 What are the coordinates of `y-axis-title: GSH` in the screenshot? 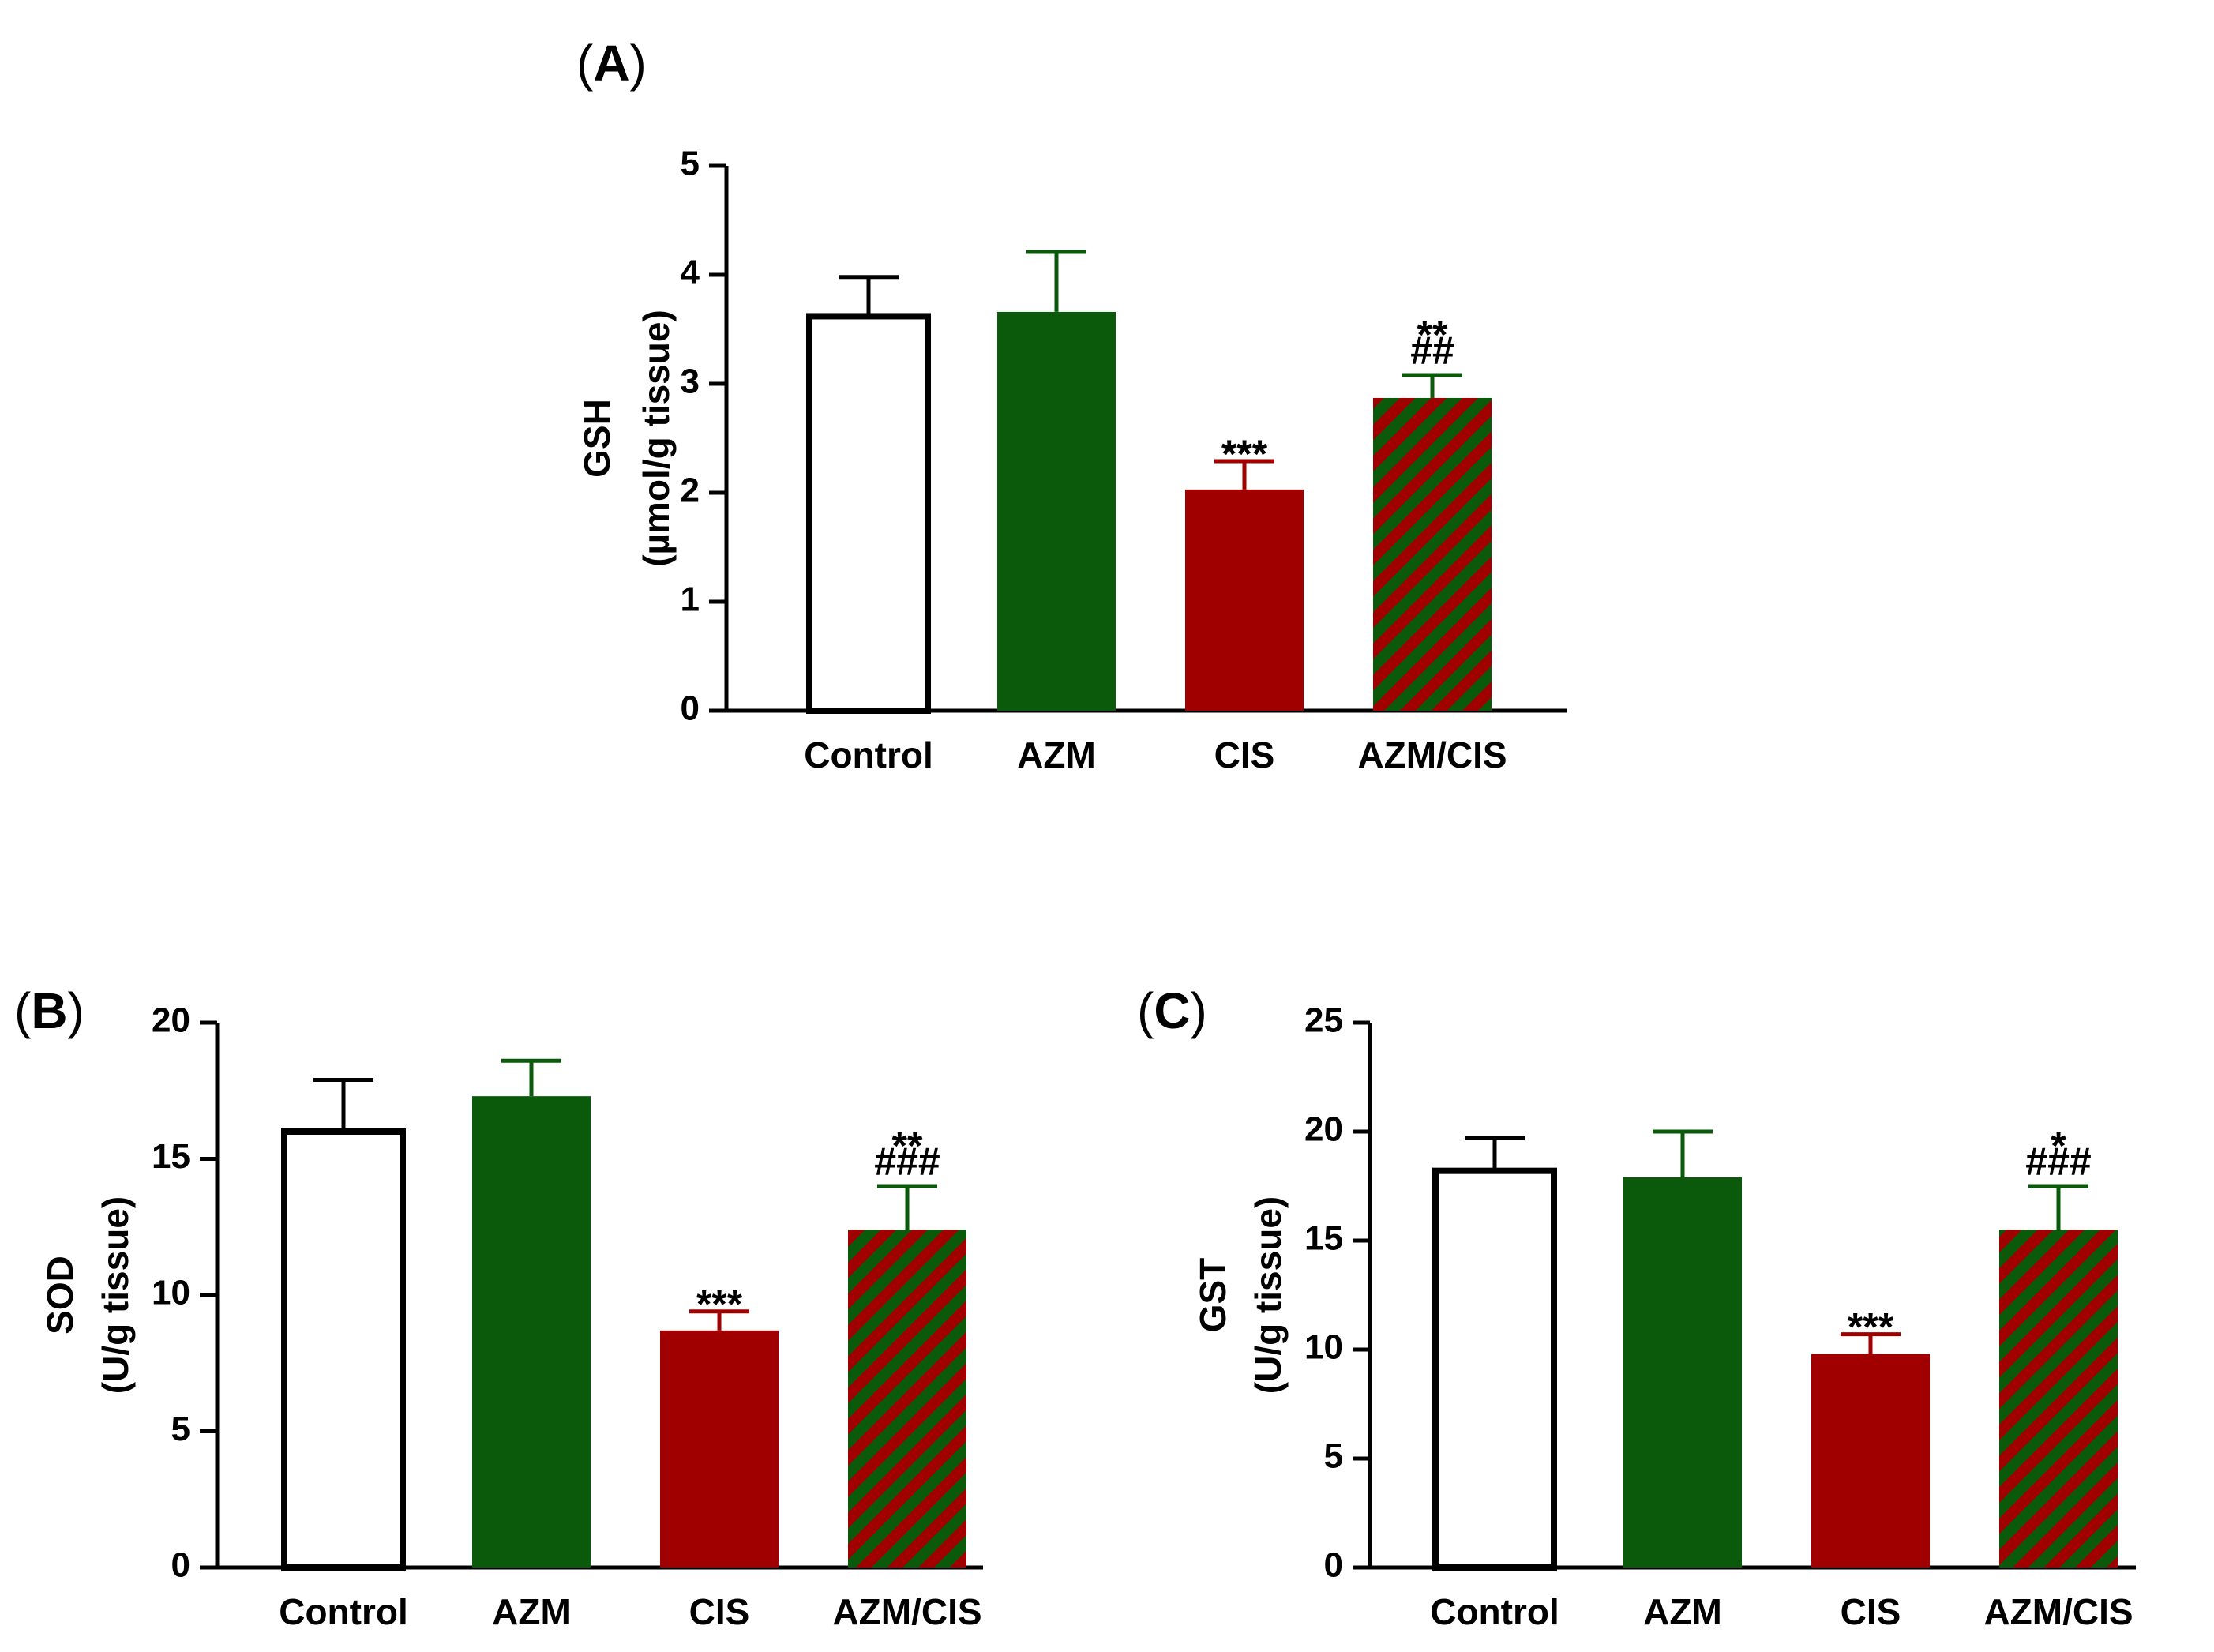 It's located at (596, 438).